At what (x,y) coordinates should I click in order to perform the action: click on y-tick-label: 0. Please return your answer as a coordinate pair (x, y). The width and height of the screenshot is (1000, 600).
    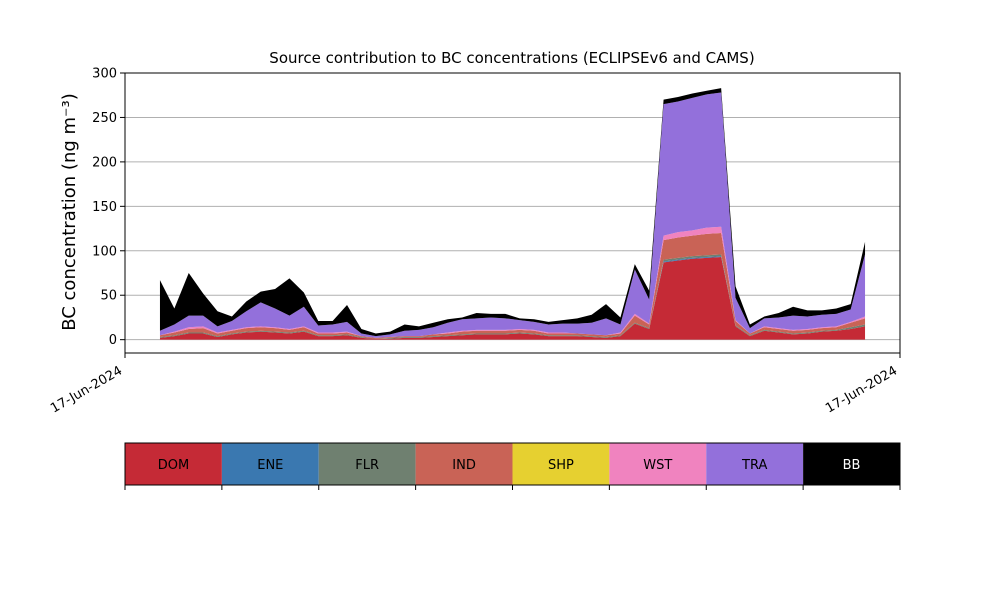
    Looking at the image, I should click on (113, 340).